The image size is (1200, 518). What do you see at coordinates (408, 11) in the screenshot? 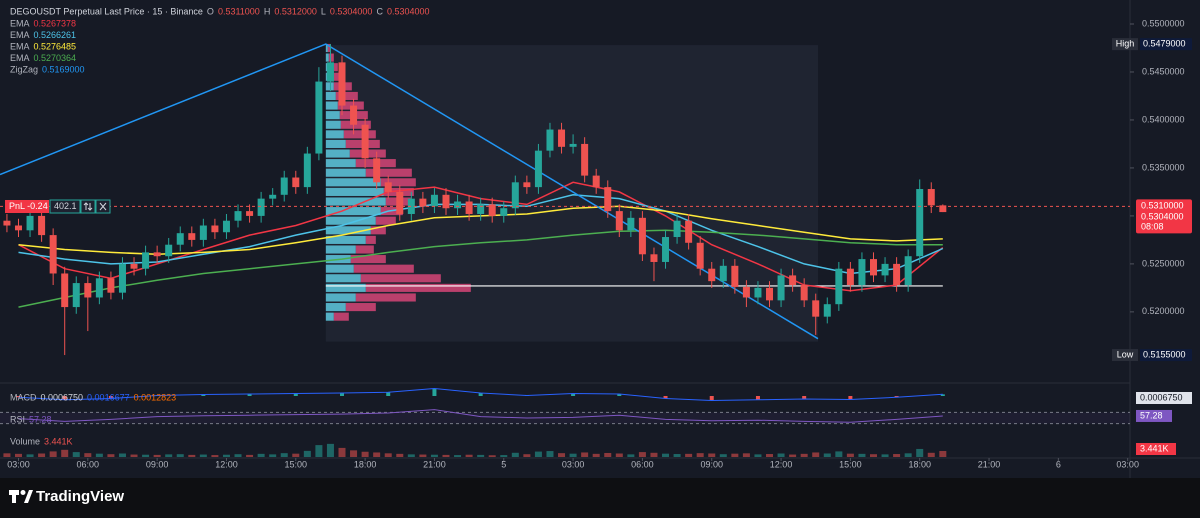
I see `legend-text: 0.5304000` at bounding box center [408, 11].